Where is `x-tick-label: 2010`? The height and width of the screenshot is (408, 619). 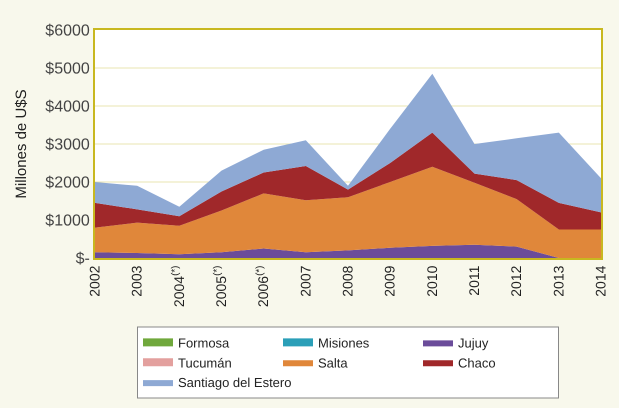
x-tick-label: 2010 is located at coordinates (432, 281).